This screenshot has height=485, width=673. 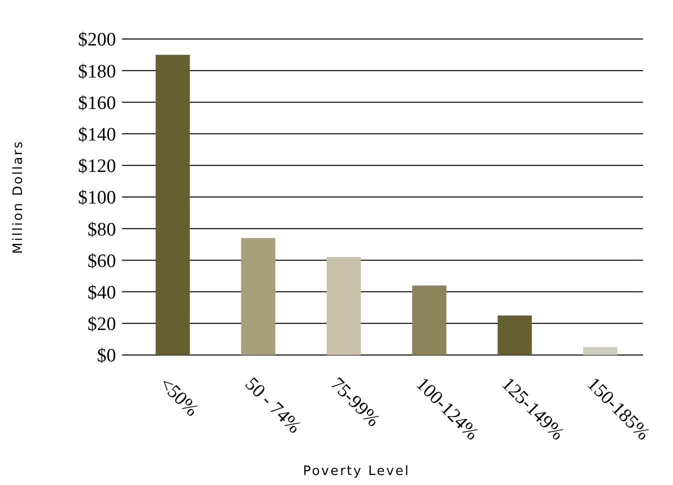 I want to click on y-tick-label: $80, so click(x=102, y=229).